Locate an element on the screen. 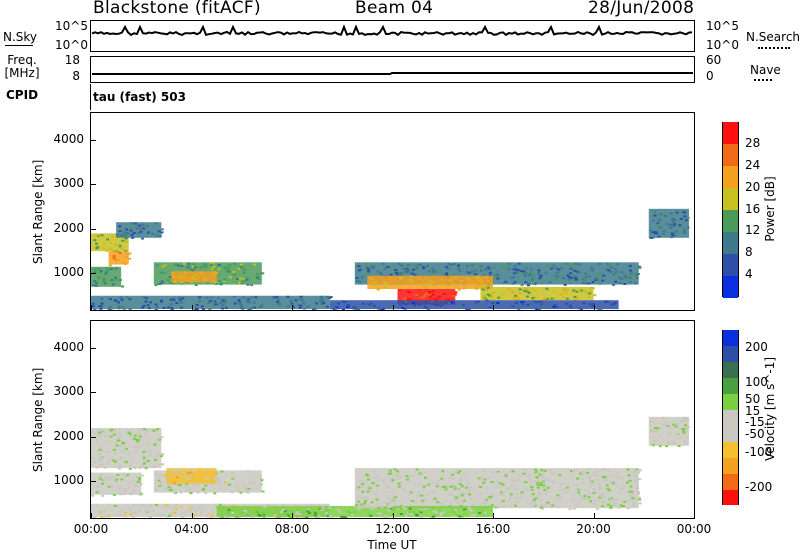 The width and height of the screenshot is (800, 554). power-colorbar-tick-label: 8 is located at coordinates (749, 252).